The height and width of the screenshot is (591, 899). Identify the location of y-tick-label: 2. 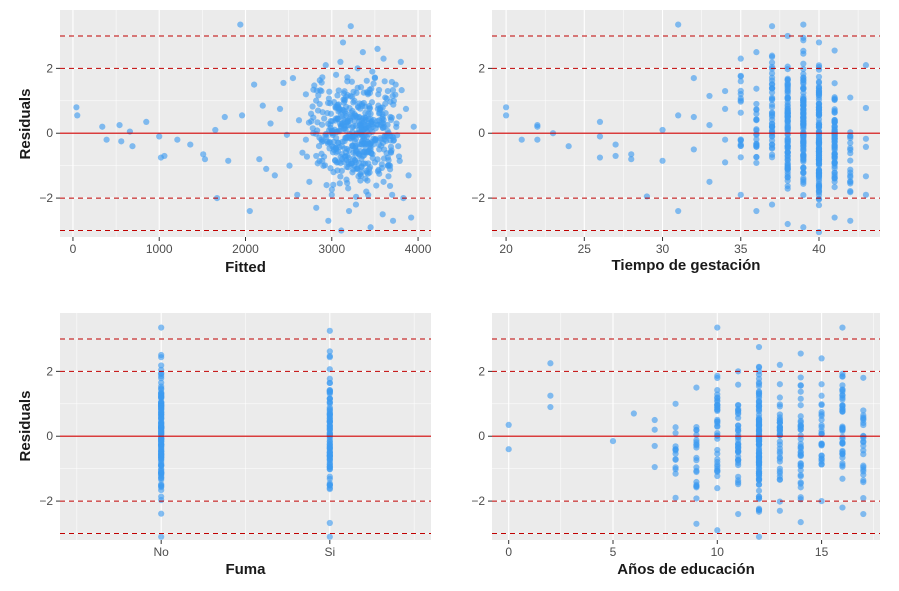
(481, 371).